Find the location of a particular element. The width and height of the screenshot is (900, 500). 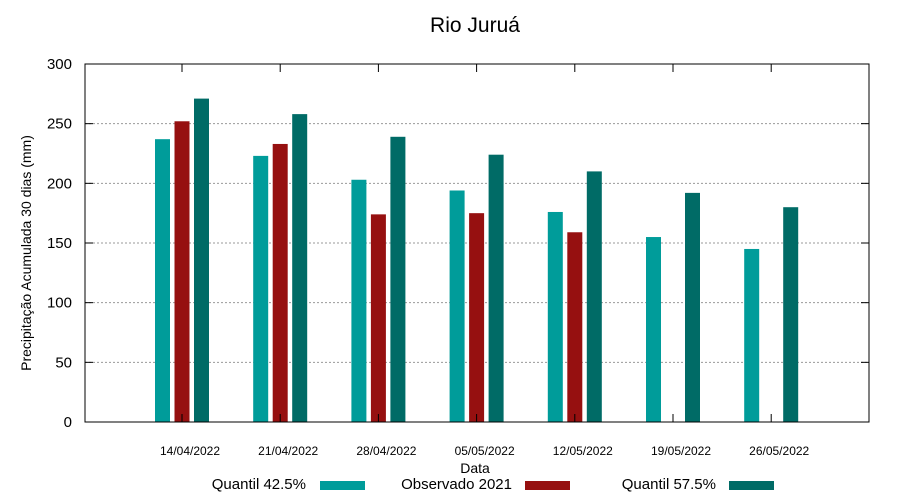

y-tick-label: 100 is located at coordinates (59, 303).